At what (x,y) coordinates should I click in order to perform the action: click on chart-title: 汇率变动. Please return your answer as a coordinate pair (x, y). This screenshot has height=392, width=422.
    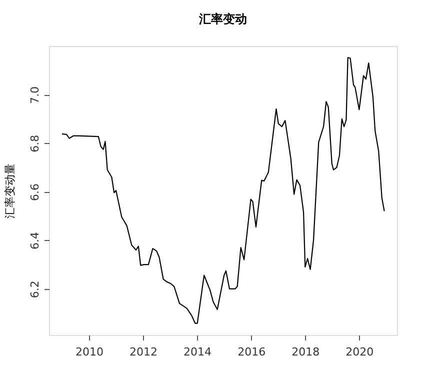
    Looking at the image, I should click on (222, 19).